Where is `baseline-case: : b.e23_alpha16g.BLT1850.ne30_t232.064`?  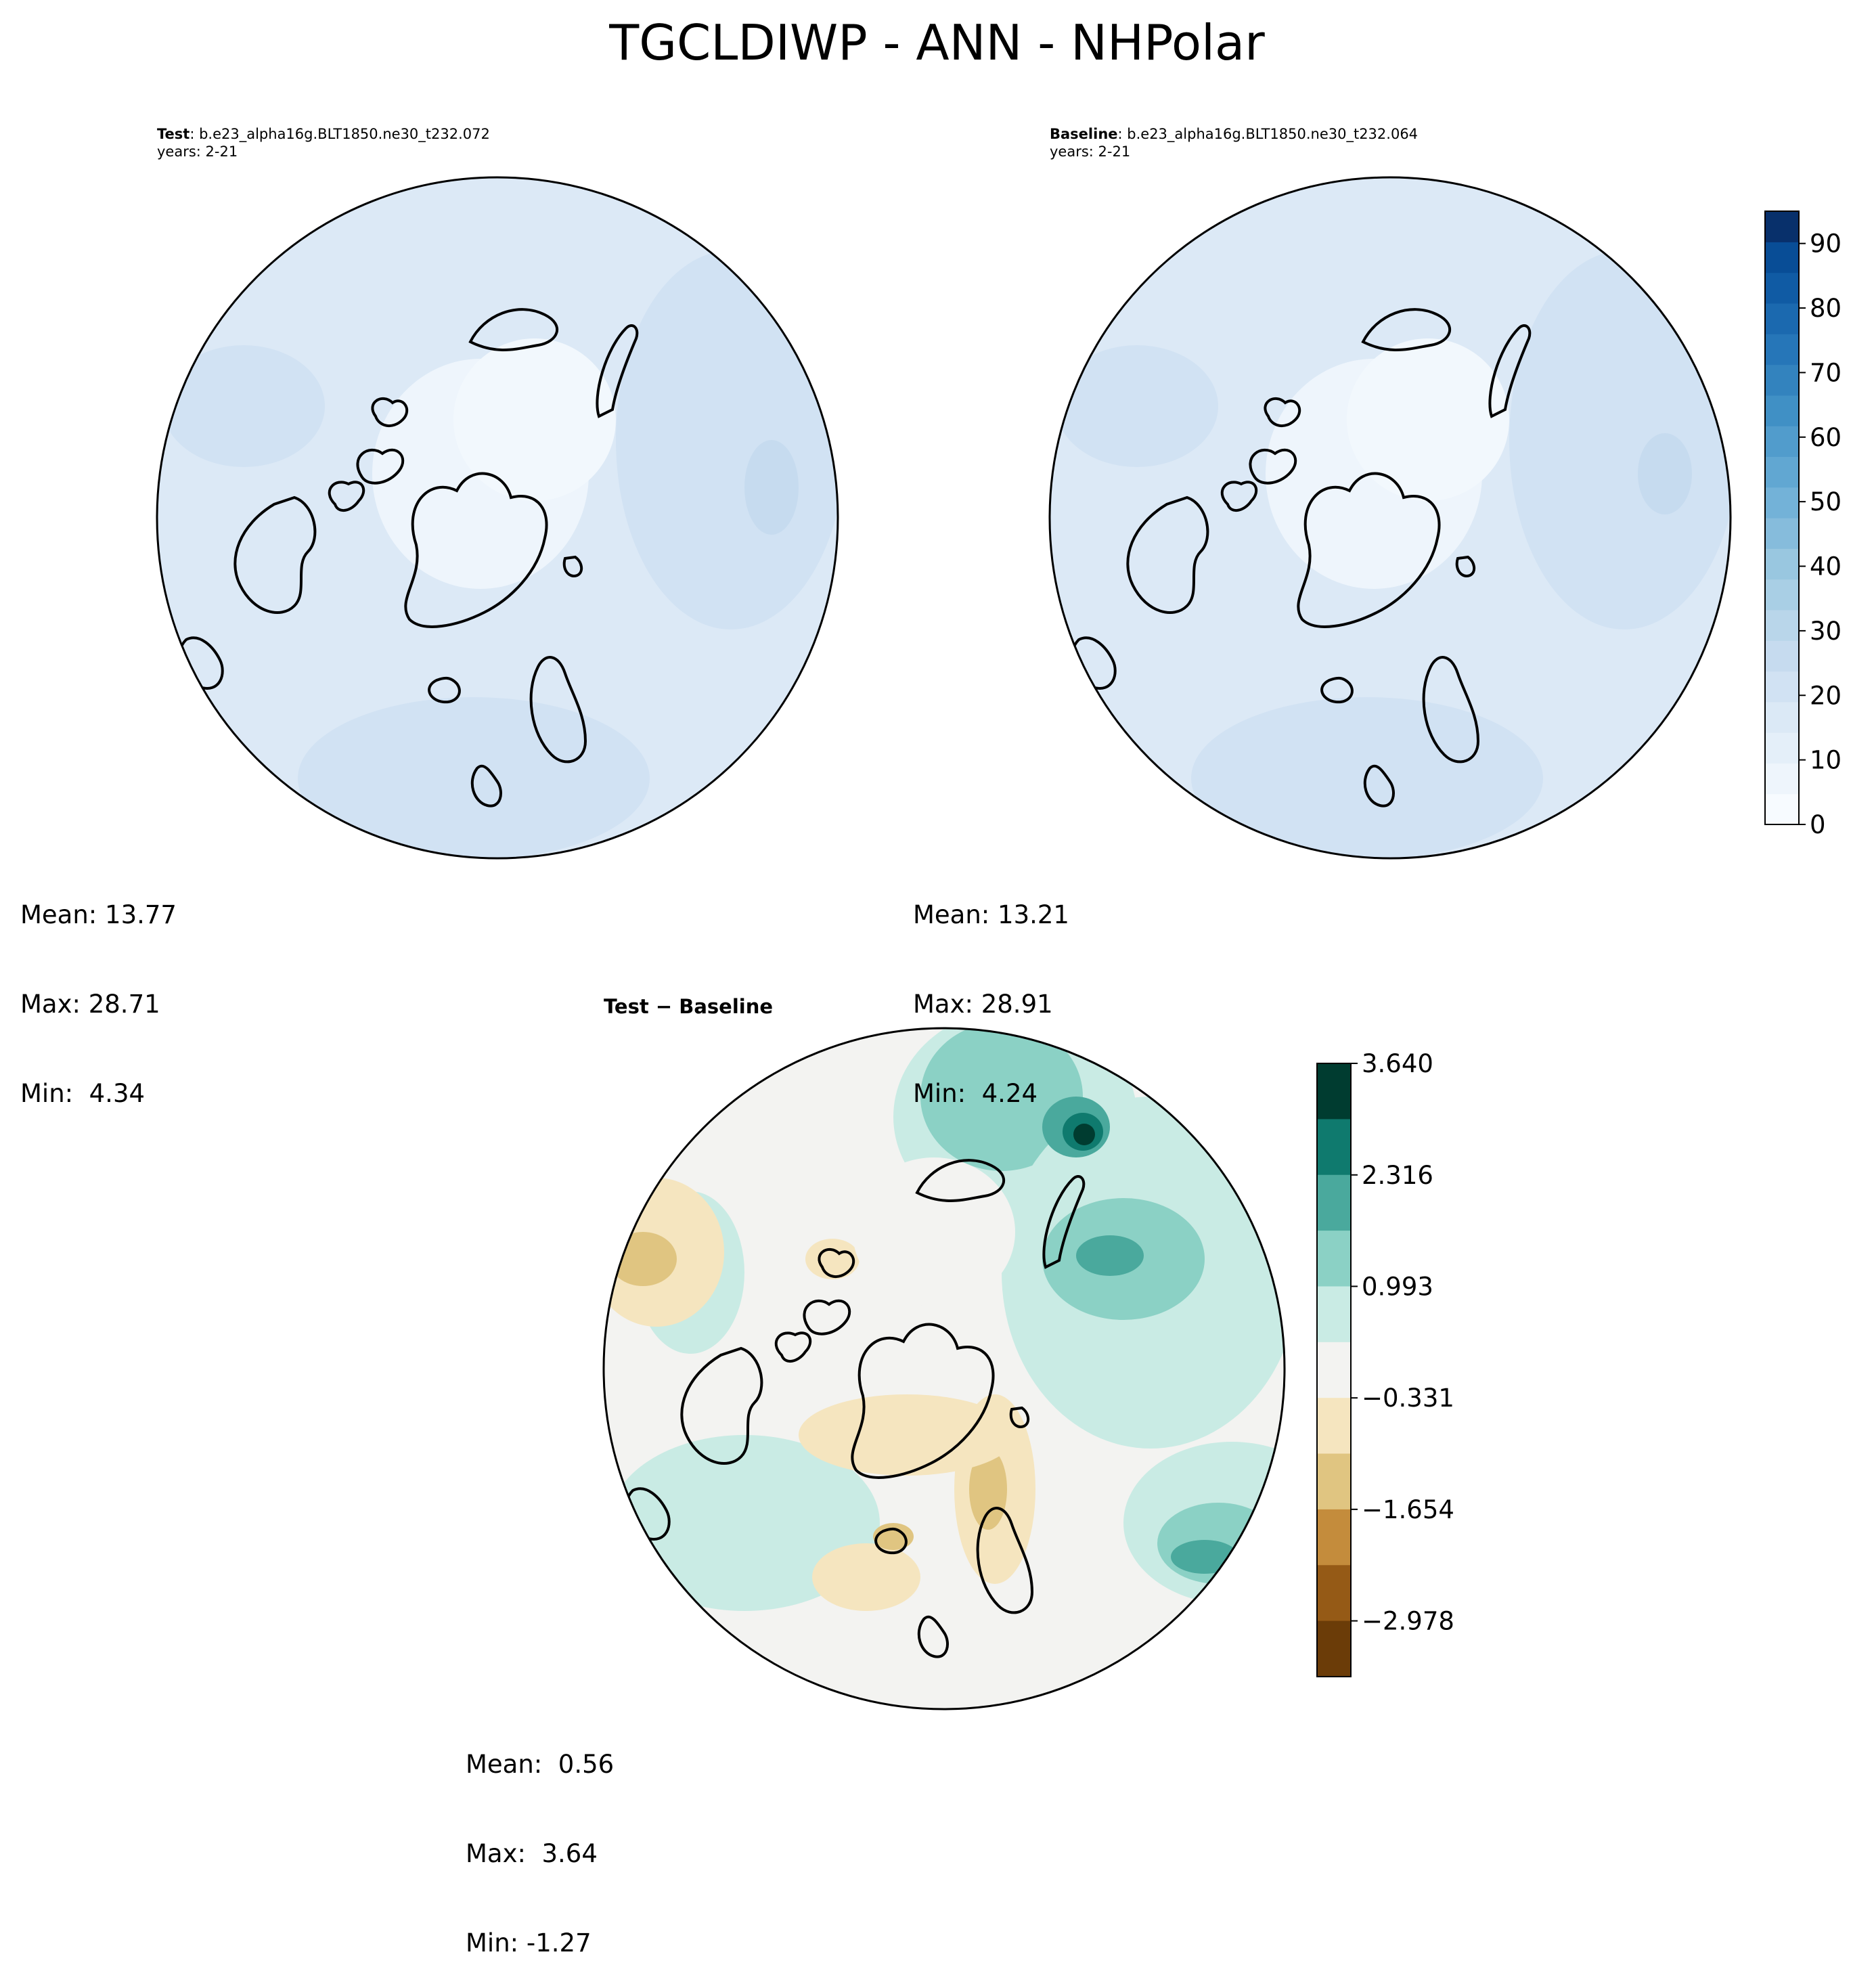 baseline-case: : b.e23_alpha16g.BLT1850.ne30_t232.064 is located at coordinates (1268, 134).